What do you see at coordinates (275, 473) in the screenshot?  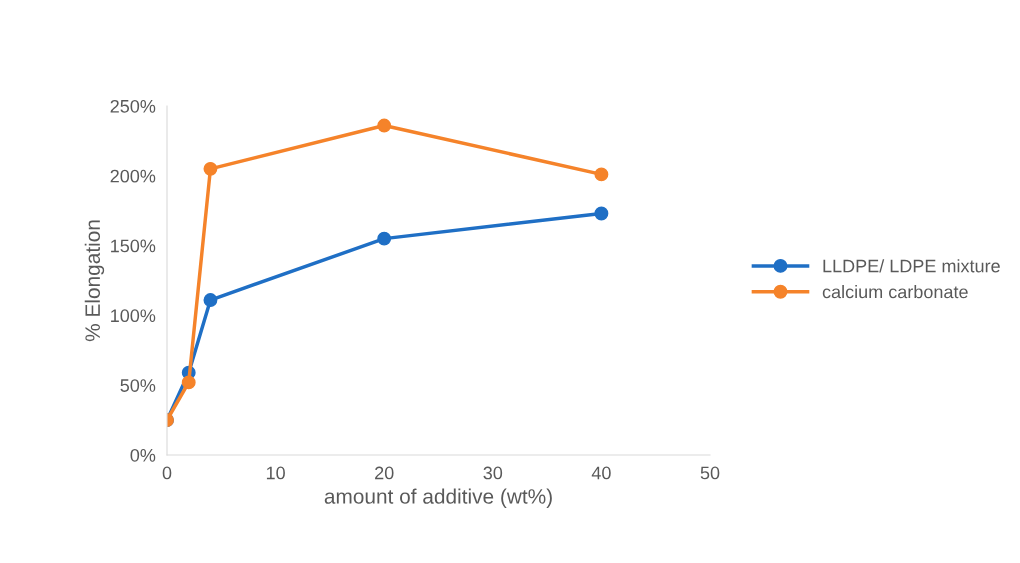 I see `x-tick-label: 10` at bounding box center [275, 473].